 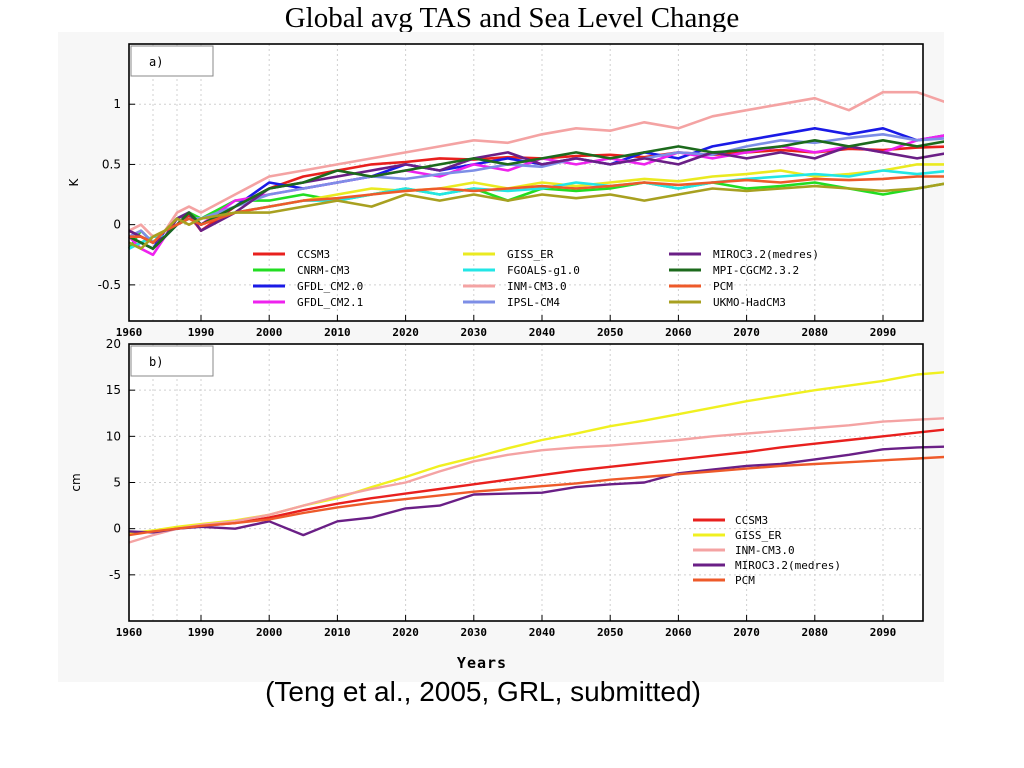 What do you see at coordinates (512, 18) in the screenshot?
I see `slide-title: Global avg TAS and Sea Level Change` at bounding box center [512, 18].